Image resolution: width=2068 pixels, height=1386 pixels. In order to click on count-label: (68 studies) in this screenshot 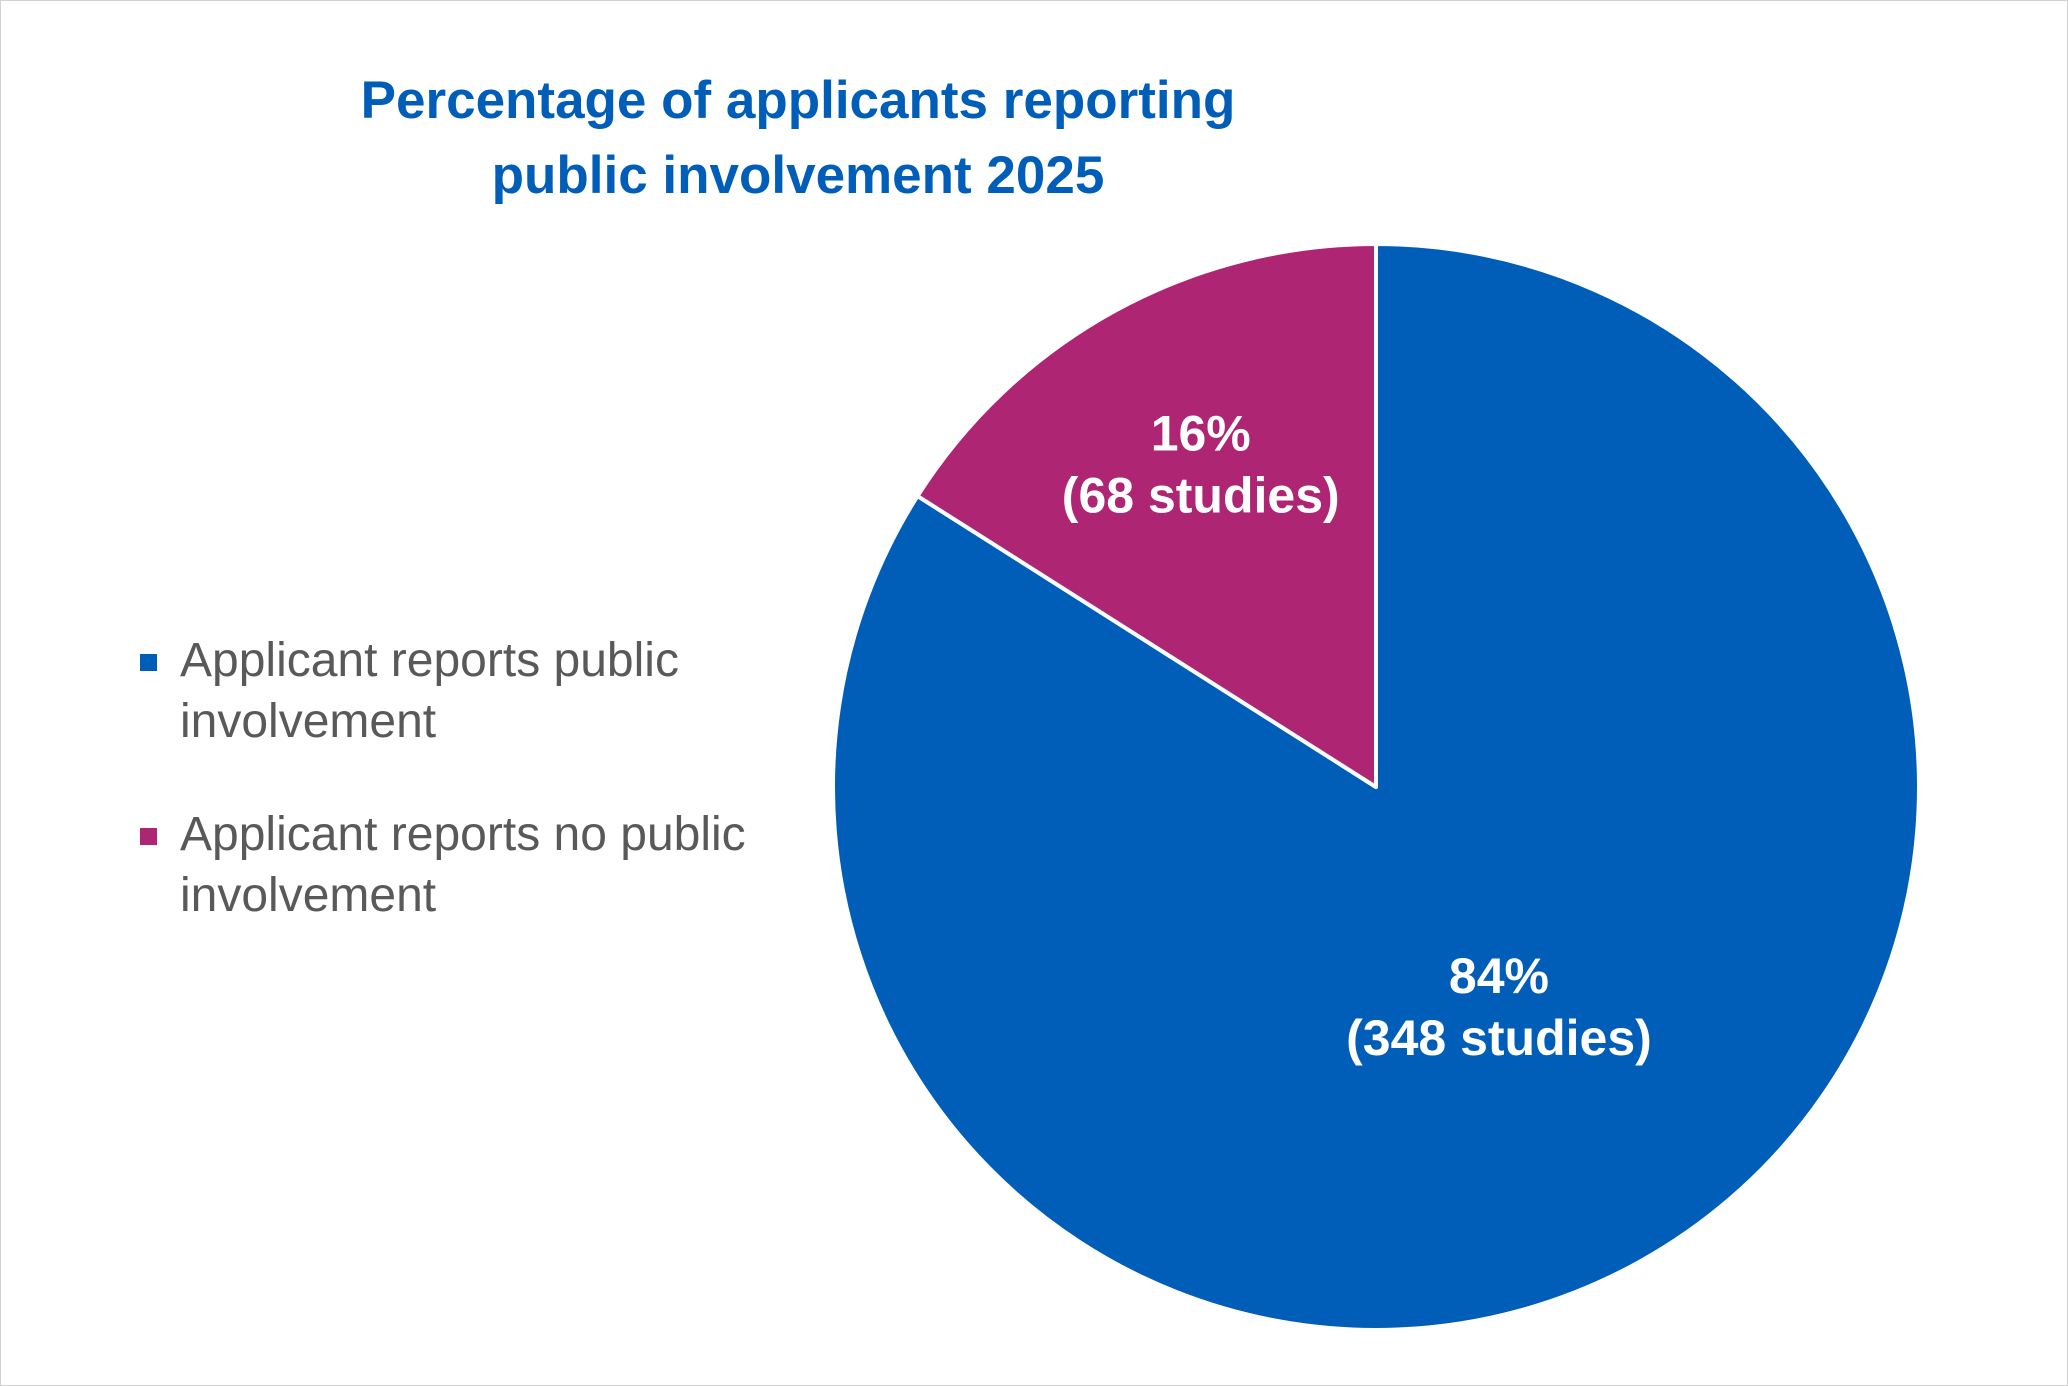, I will do `click(1201, 495)`.